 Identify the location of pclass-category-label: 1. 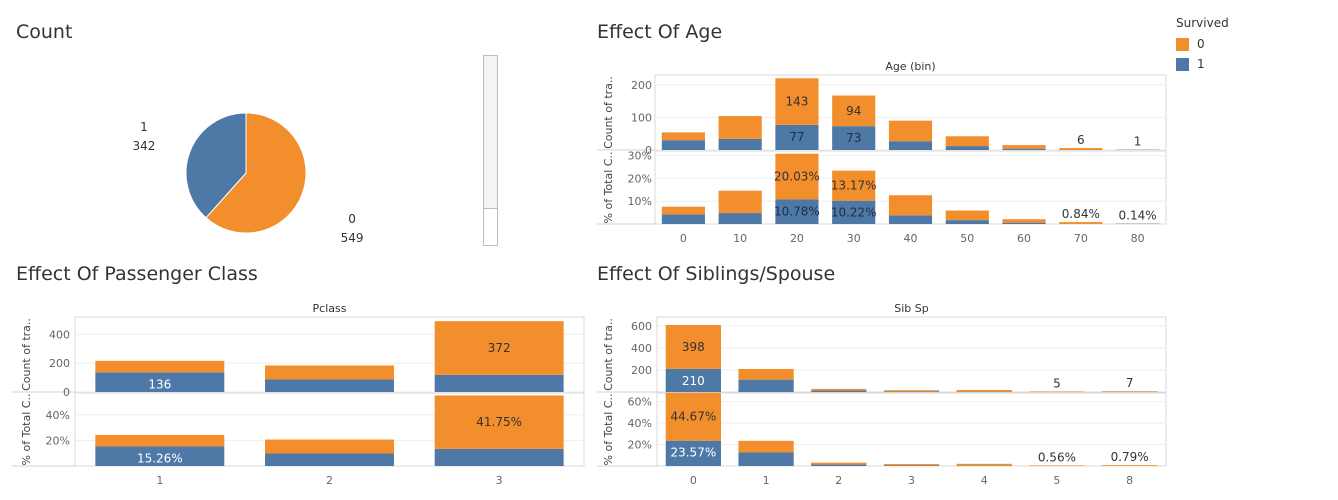
(159, 480).